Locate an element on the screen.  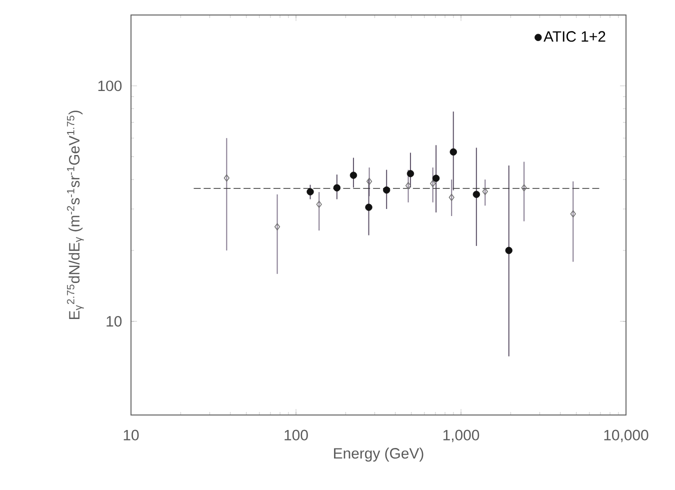
text: E$_{γ}$$^{2.75}$dN/dE$_{γ}$ (m$^{-2}$s$^{-1}$sr$^{-1}$GeV$^{1.75}$) is located at coordinates (75, 214).